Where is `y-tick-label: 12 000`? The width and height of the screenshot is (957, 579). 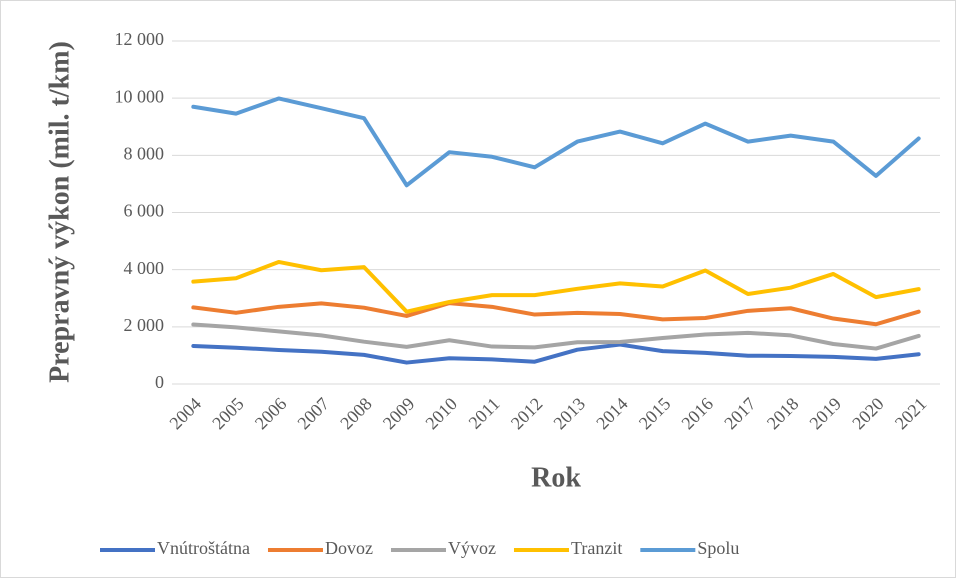 y-tick-label: 12 000 is located at coordinates (140, 39).